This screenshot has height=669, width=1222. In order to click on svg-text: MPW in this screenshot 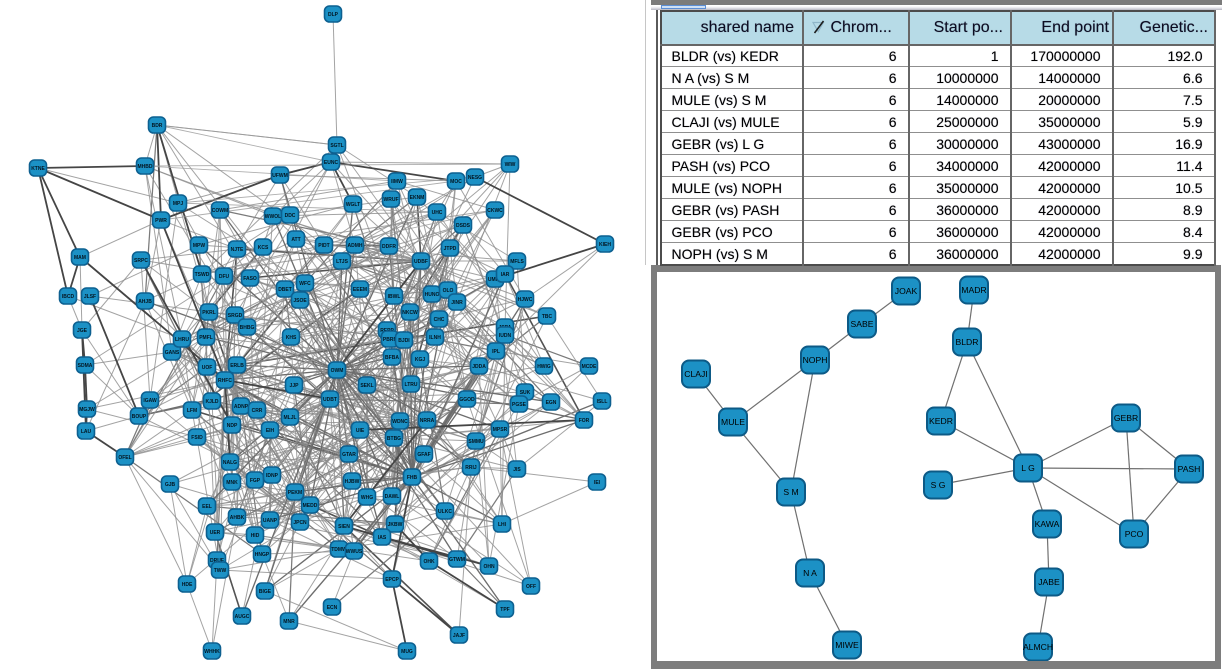, I will do `click(199, 246)`.